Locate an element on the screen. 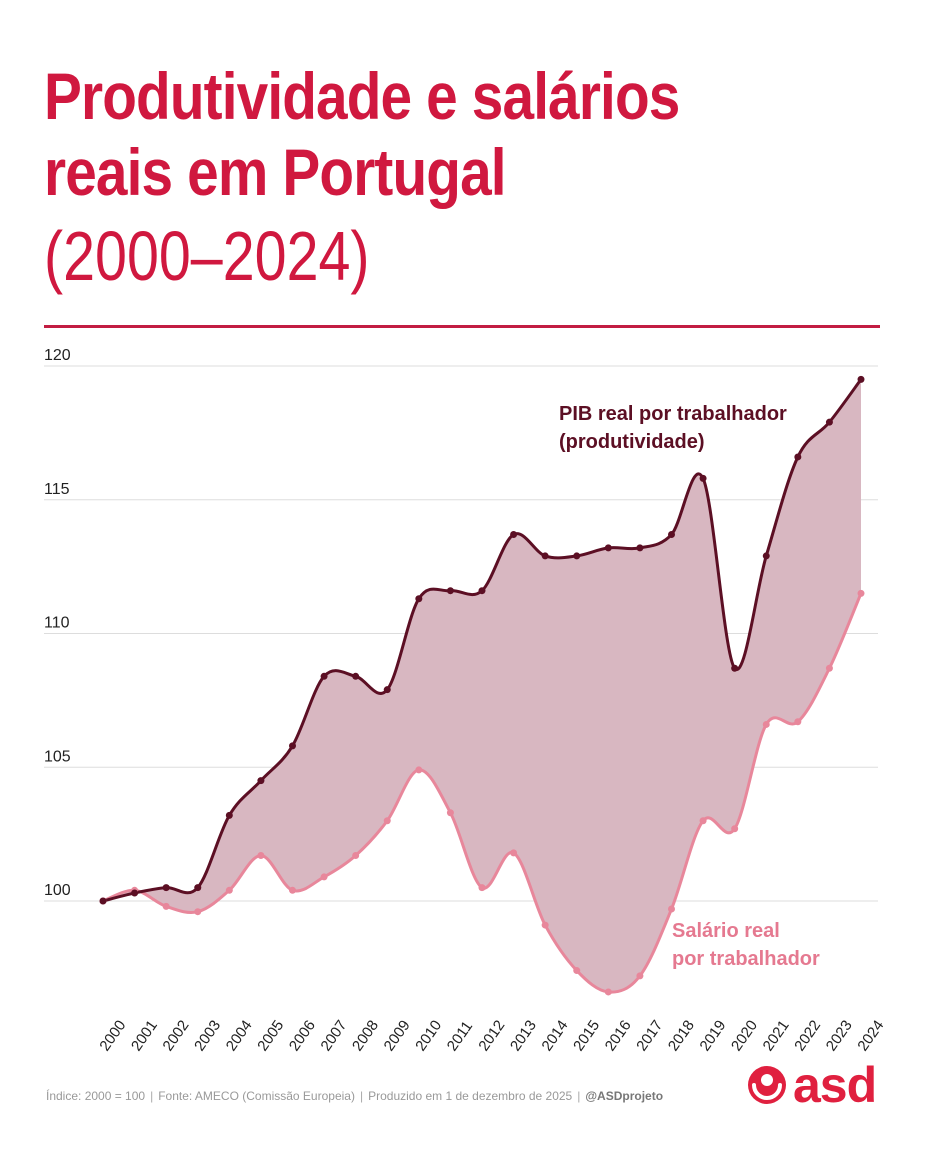  asd-logo: asd is located at coordinates (816, 1085).